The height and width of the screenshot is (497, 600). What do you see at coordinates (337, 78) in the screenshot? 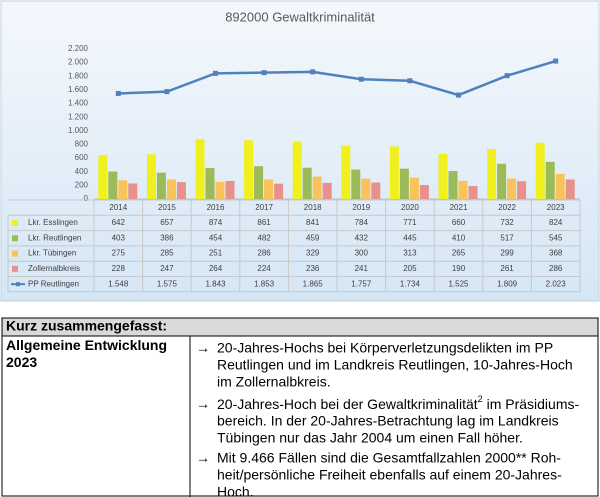
I see `line` at bounding box center [337, 78].